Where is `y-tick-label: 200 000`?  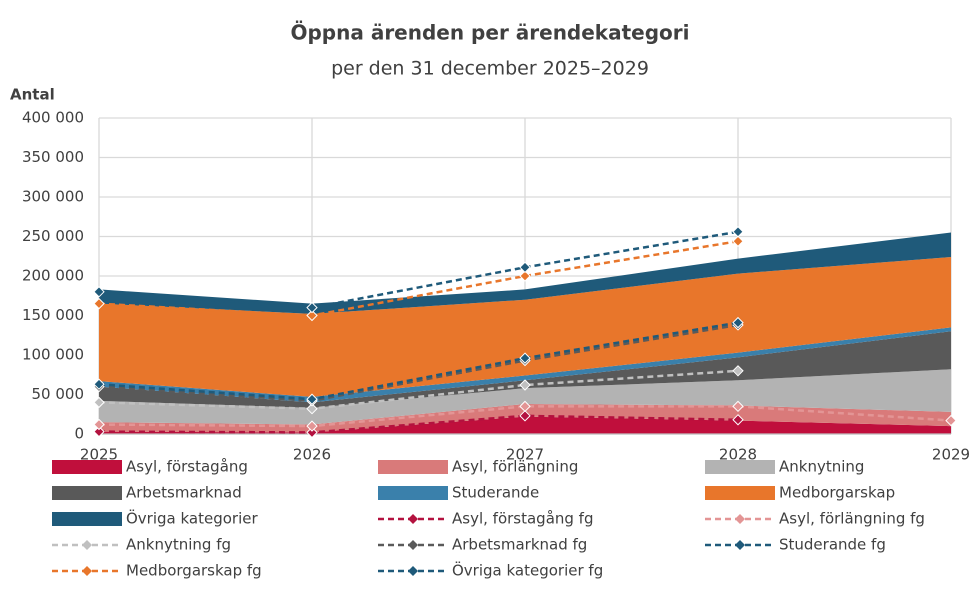
y-tick-label: 200 000 is located at coordinates (53, 276).